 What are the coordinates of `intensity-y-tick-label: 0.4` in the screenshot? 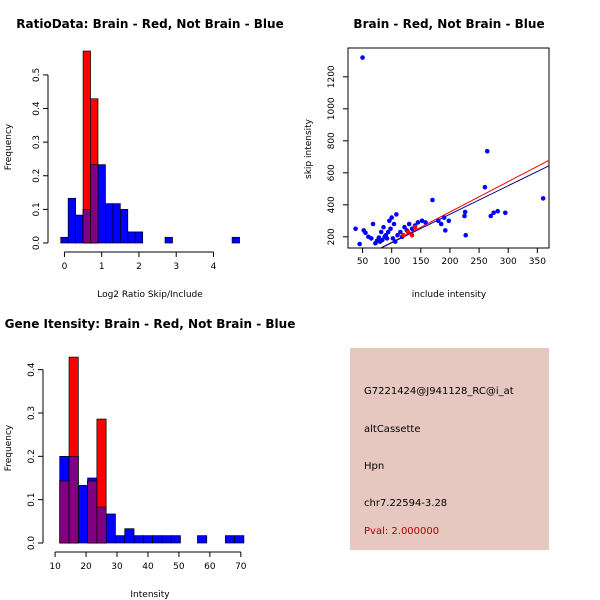 It's located at (32, 369).